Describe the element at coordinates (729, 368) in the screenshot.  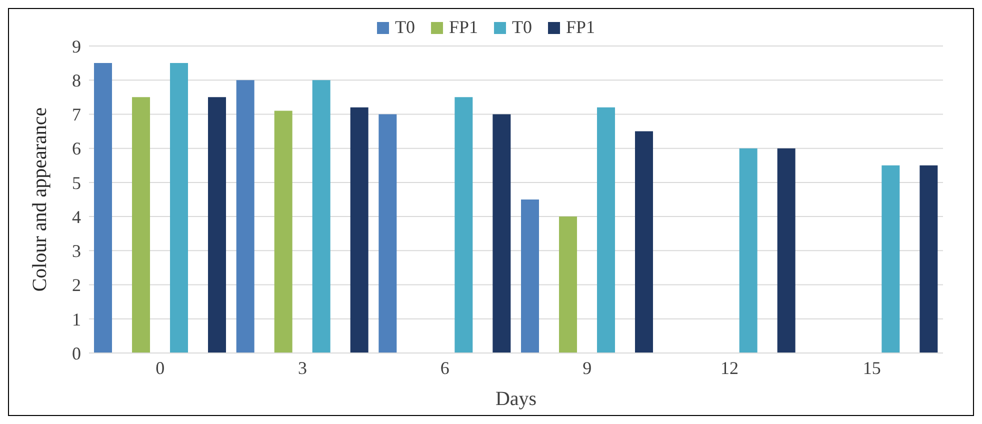
I see `x-tick-label: 12` at that location.